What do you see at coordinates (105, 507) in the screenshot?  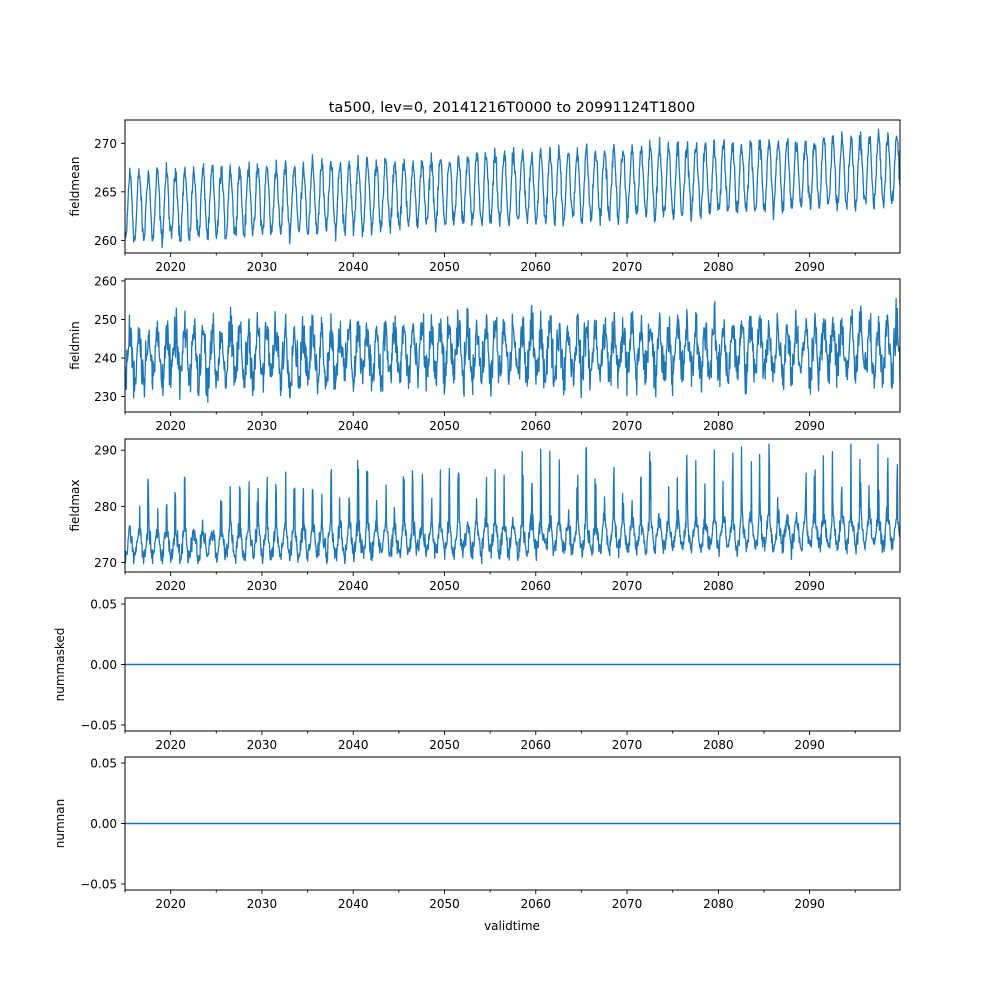 I see `y-tick-label: 280` at bounding box center [105, 507].